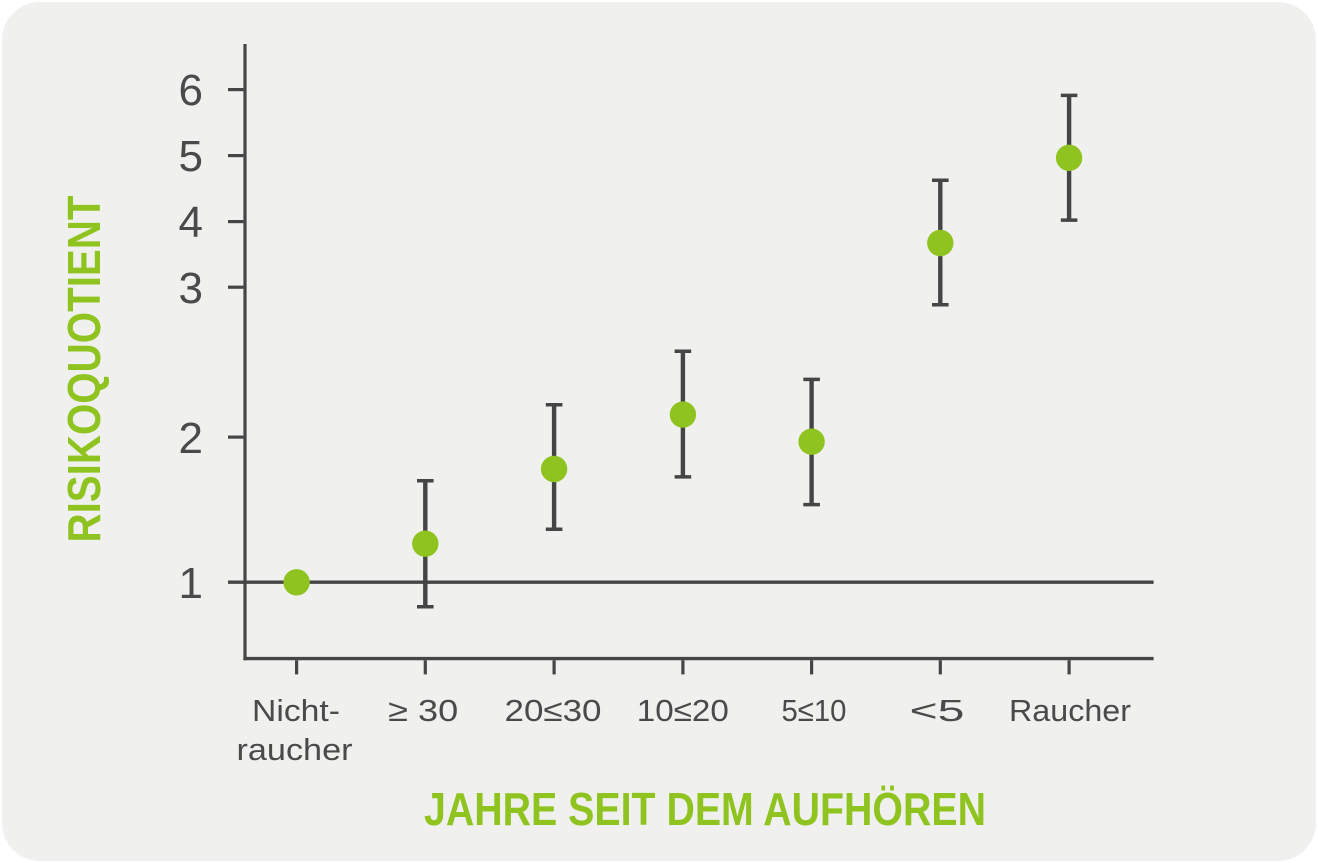  I want to click on svg-text: 3, so click(191, 288).